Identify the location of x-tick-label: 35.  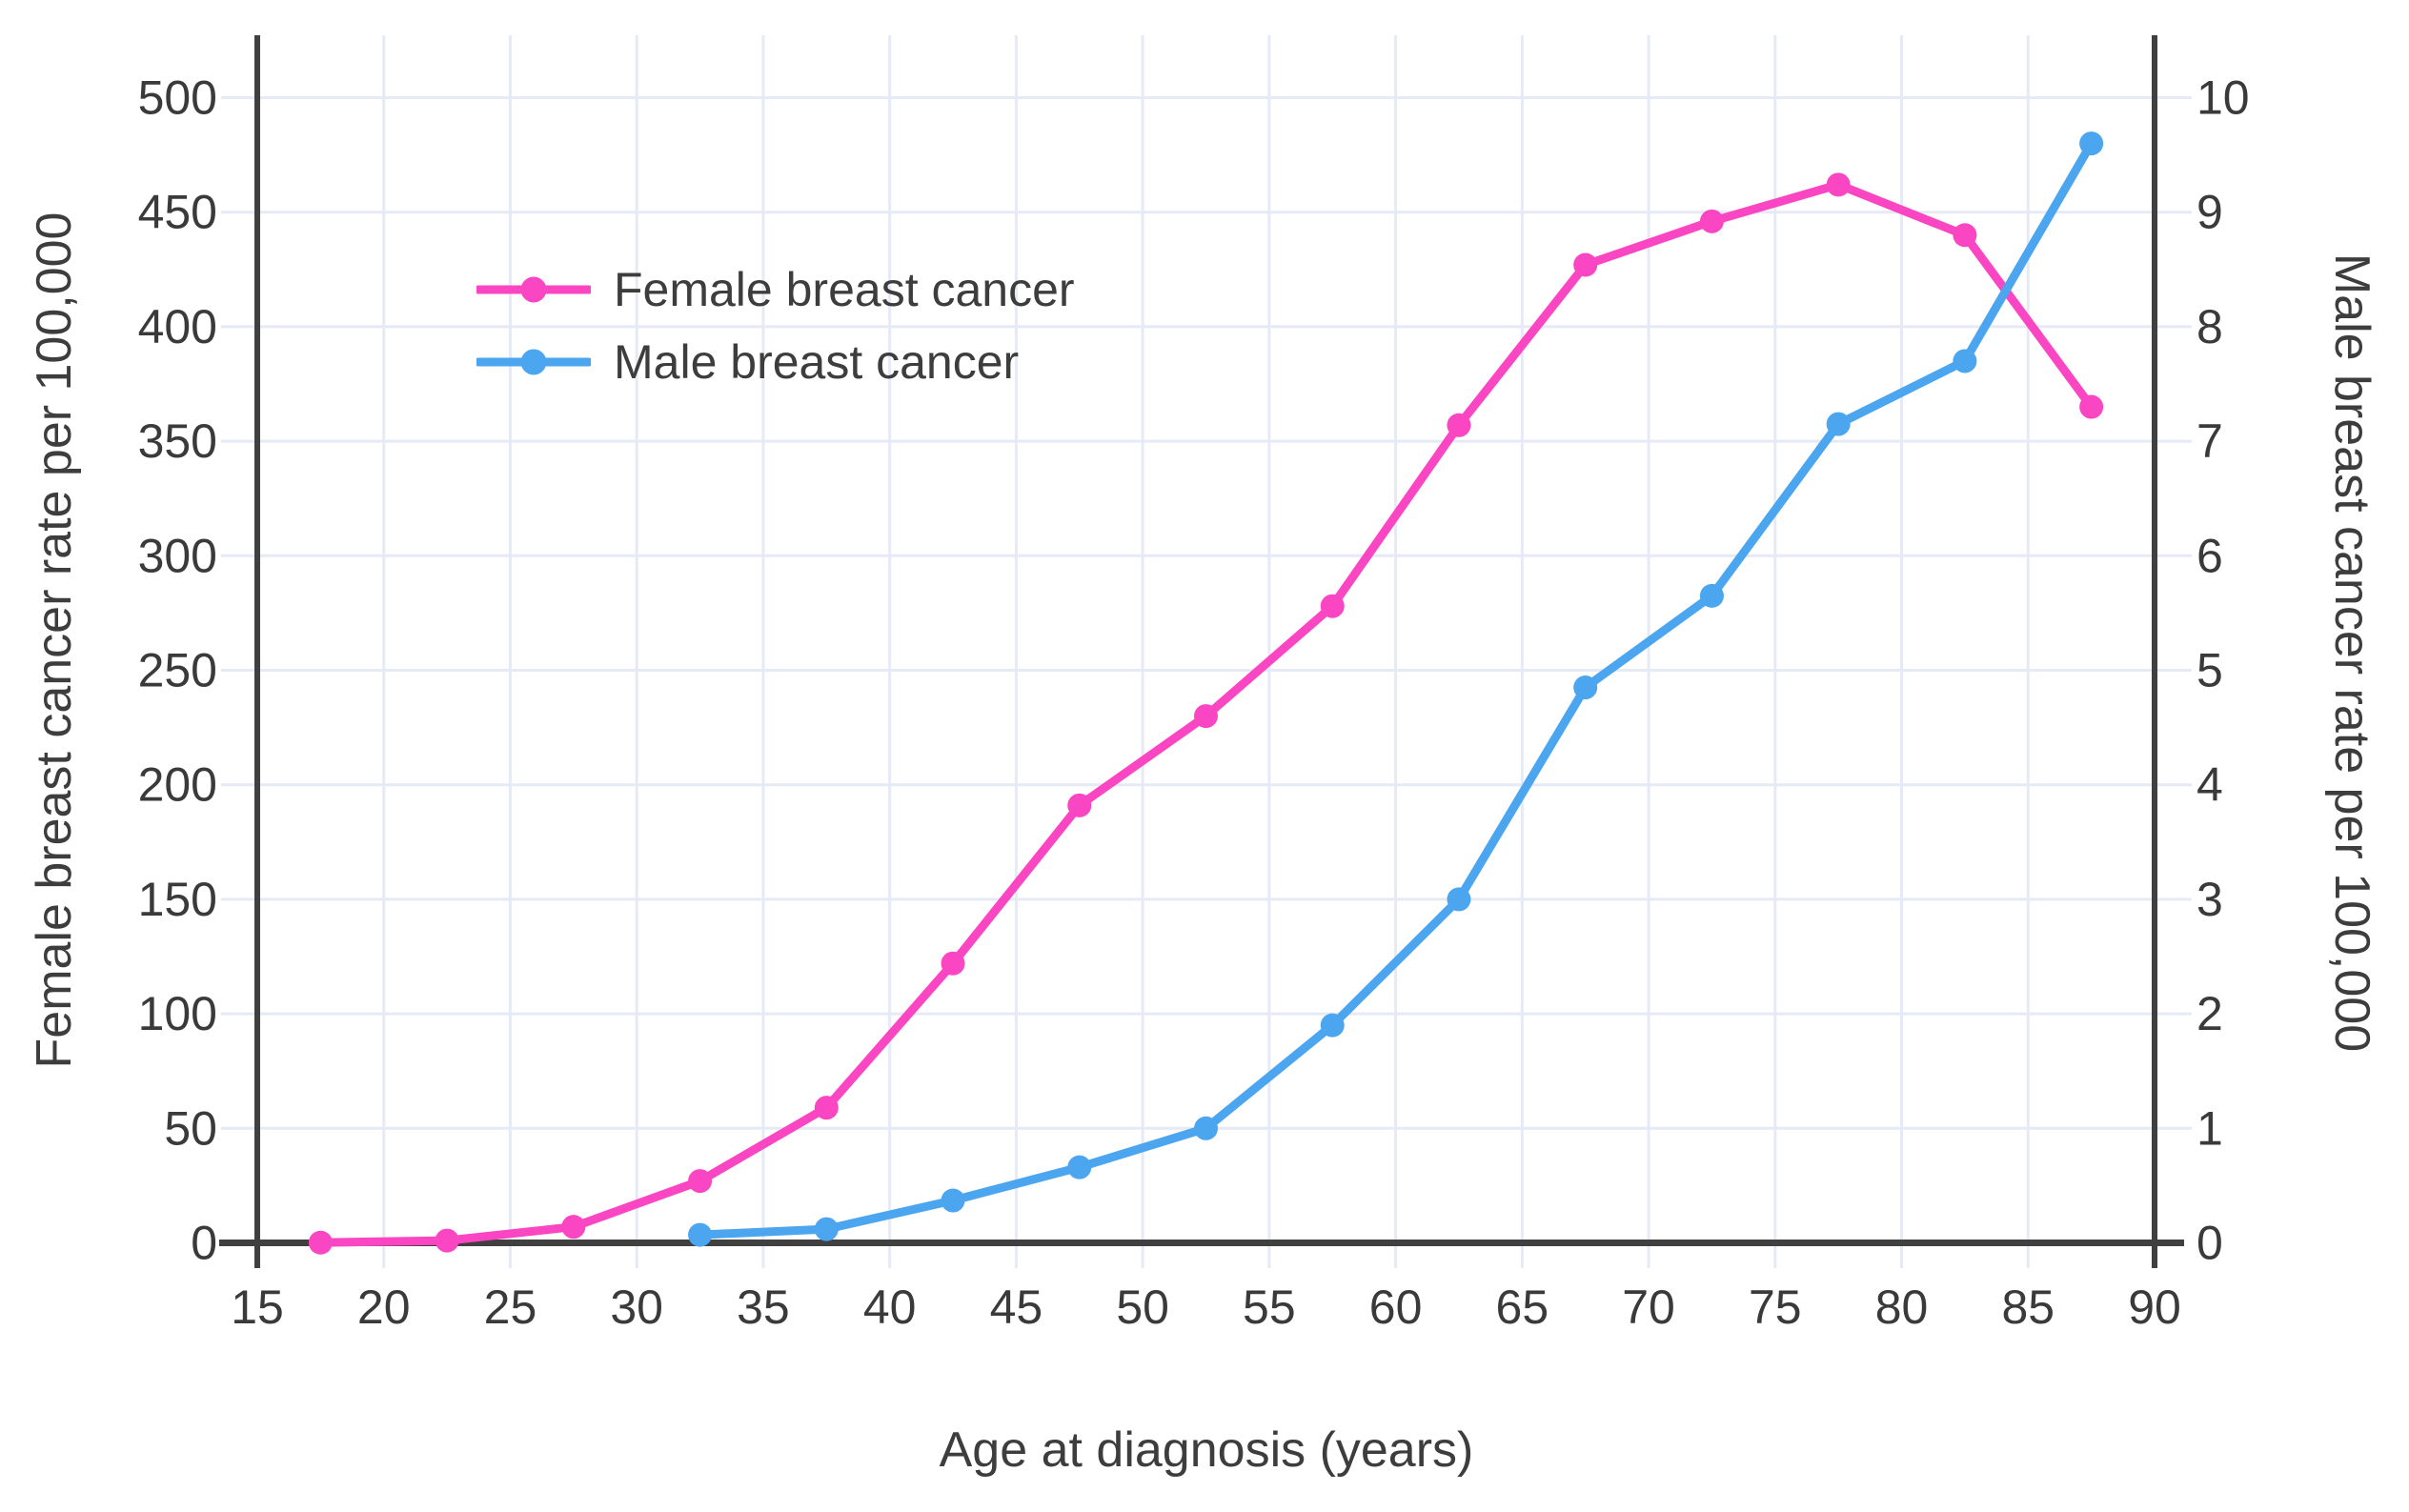
(763, 1307).